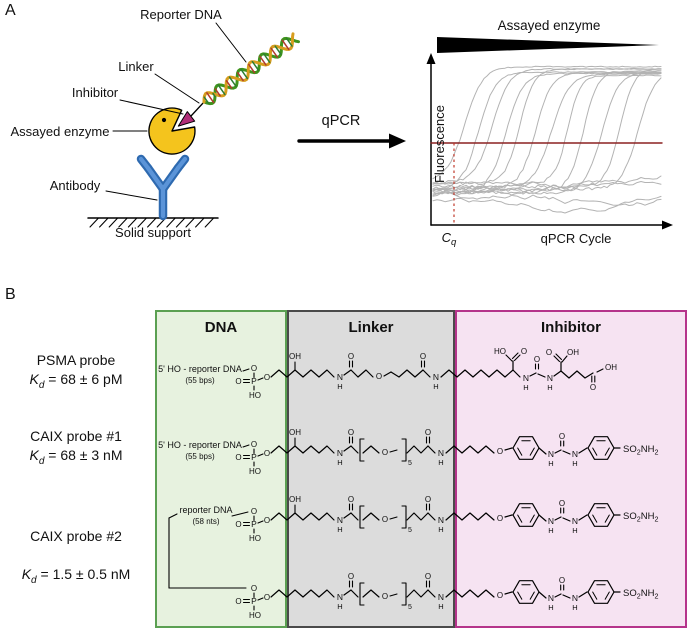 The height and width of the screenshot is (632, 692). Describe the element at coordinates (10, 10) in the screenshot. I see `panel-a-letter: A` at that location.